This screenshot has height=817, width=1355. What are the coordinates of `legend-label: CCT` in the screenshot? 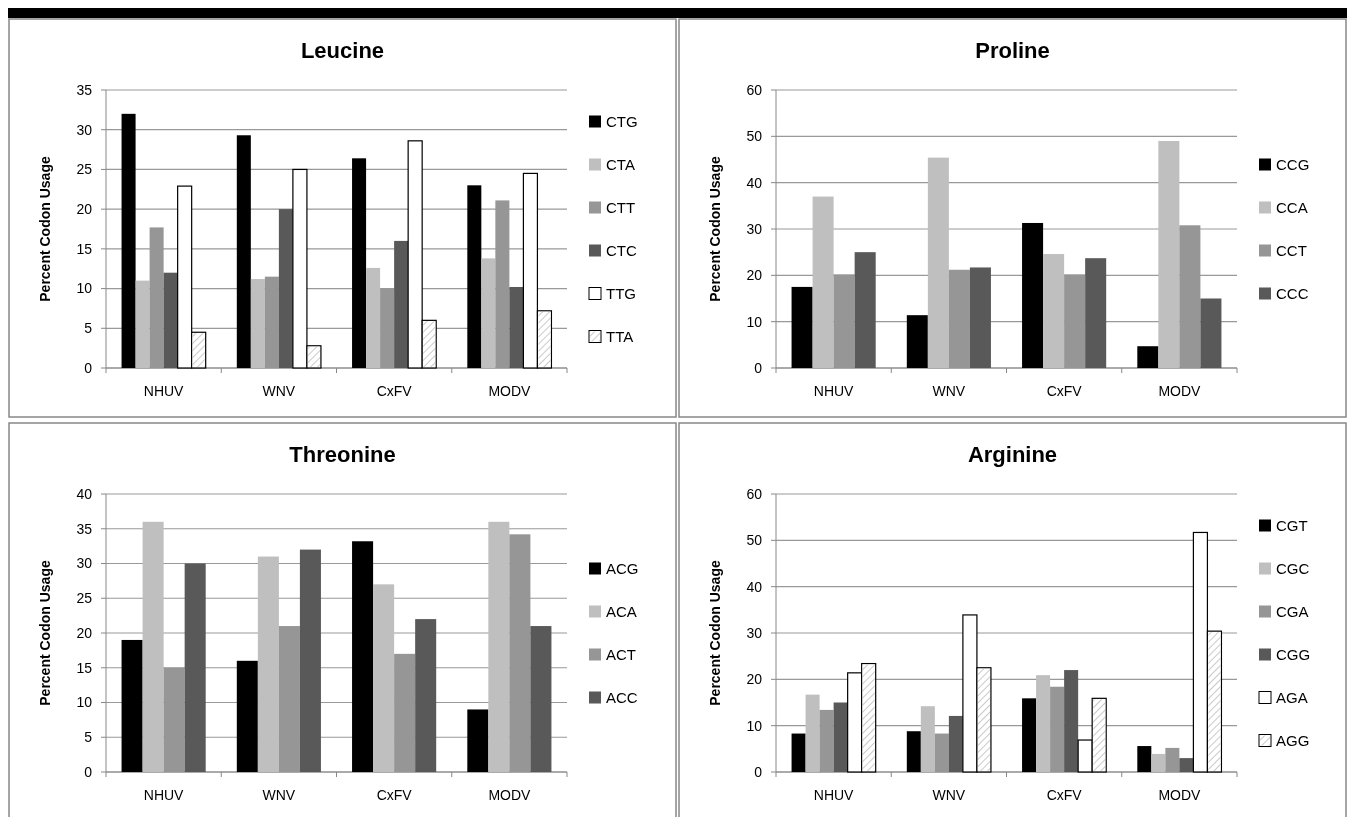 It's located at (1291, 250).